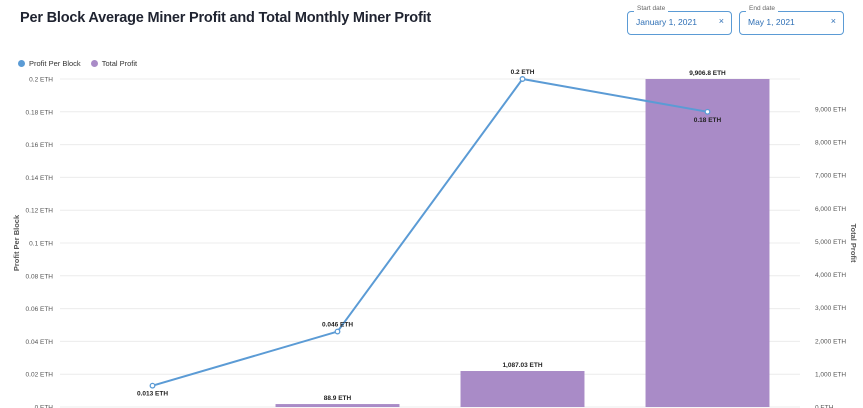  Describe the element at coordinates (830, 275) in the screenshot. I see `y-right-tick-label: 4,000 ETH` at that location.